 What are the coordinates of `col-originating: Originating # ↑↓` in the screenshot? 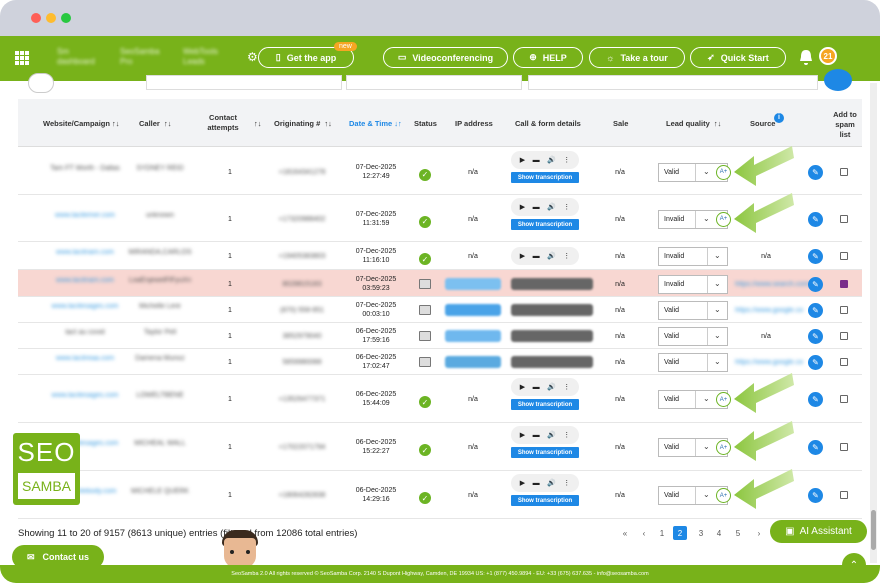 It's located at (303, 123).